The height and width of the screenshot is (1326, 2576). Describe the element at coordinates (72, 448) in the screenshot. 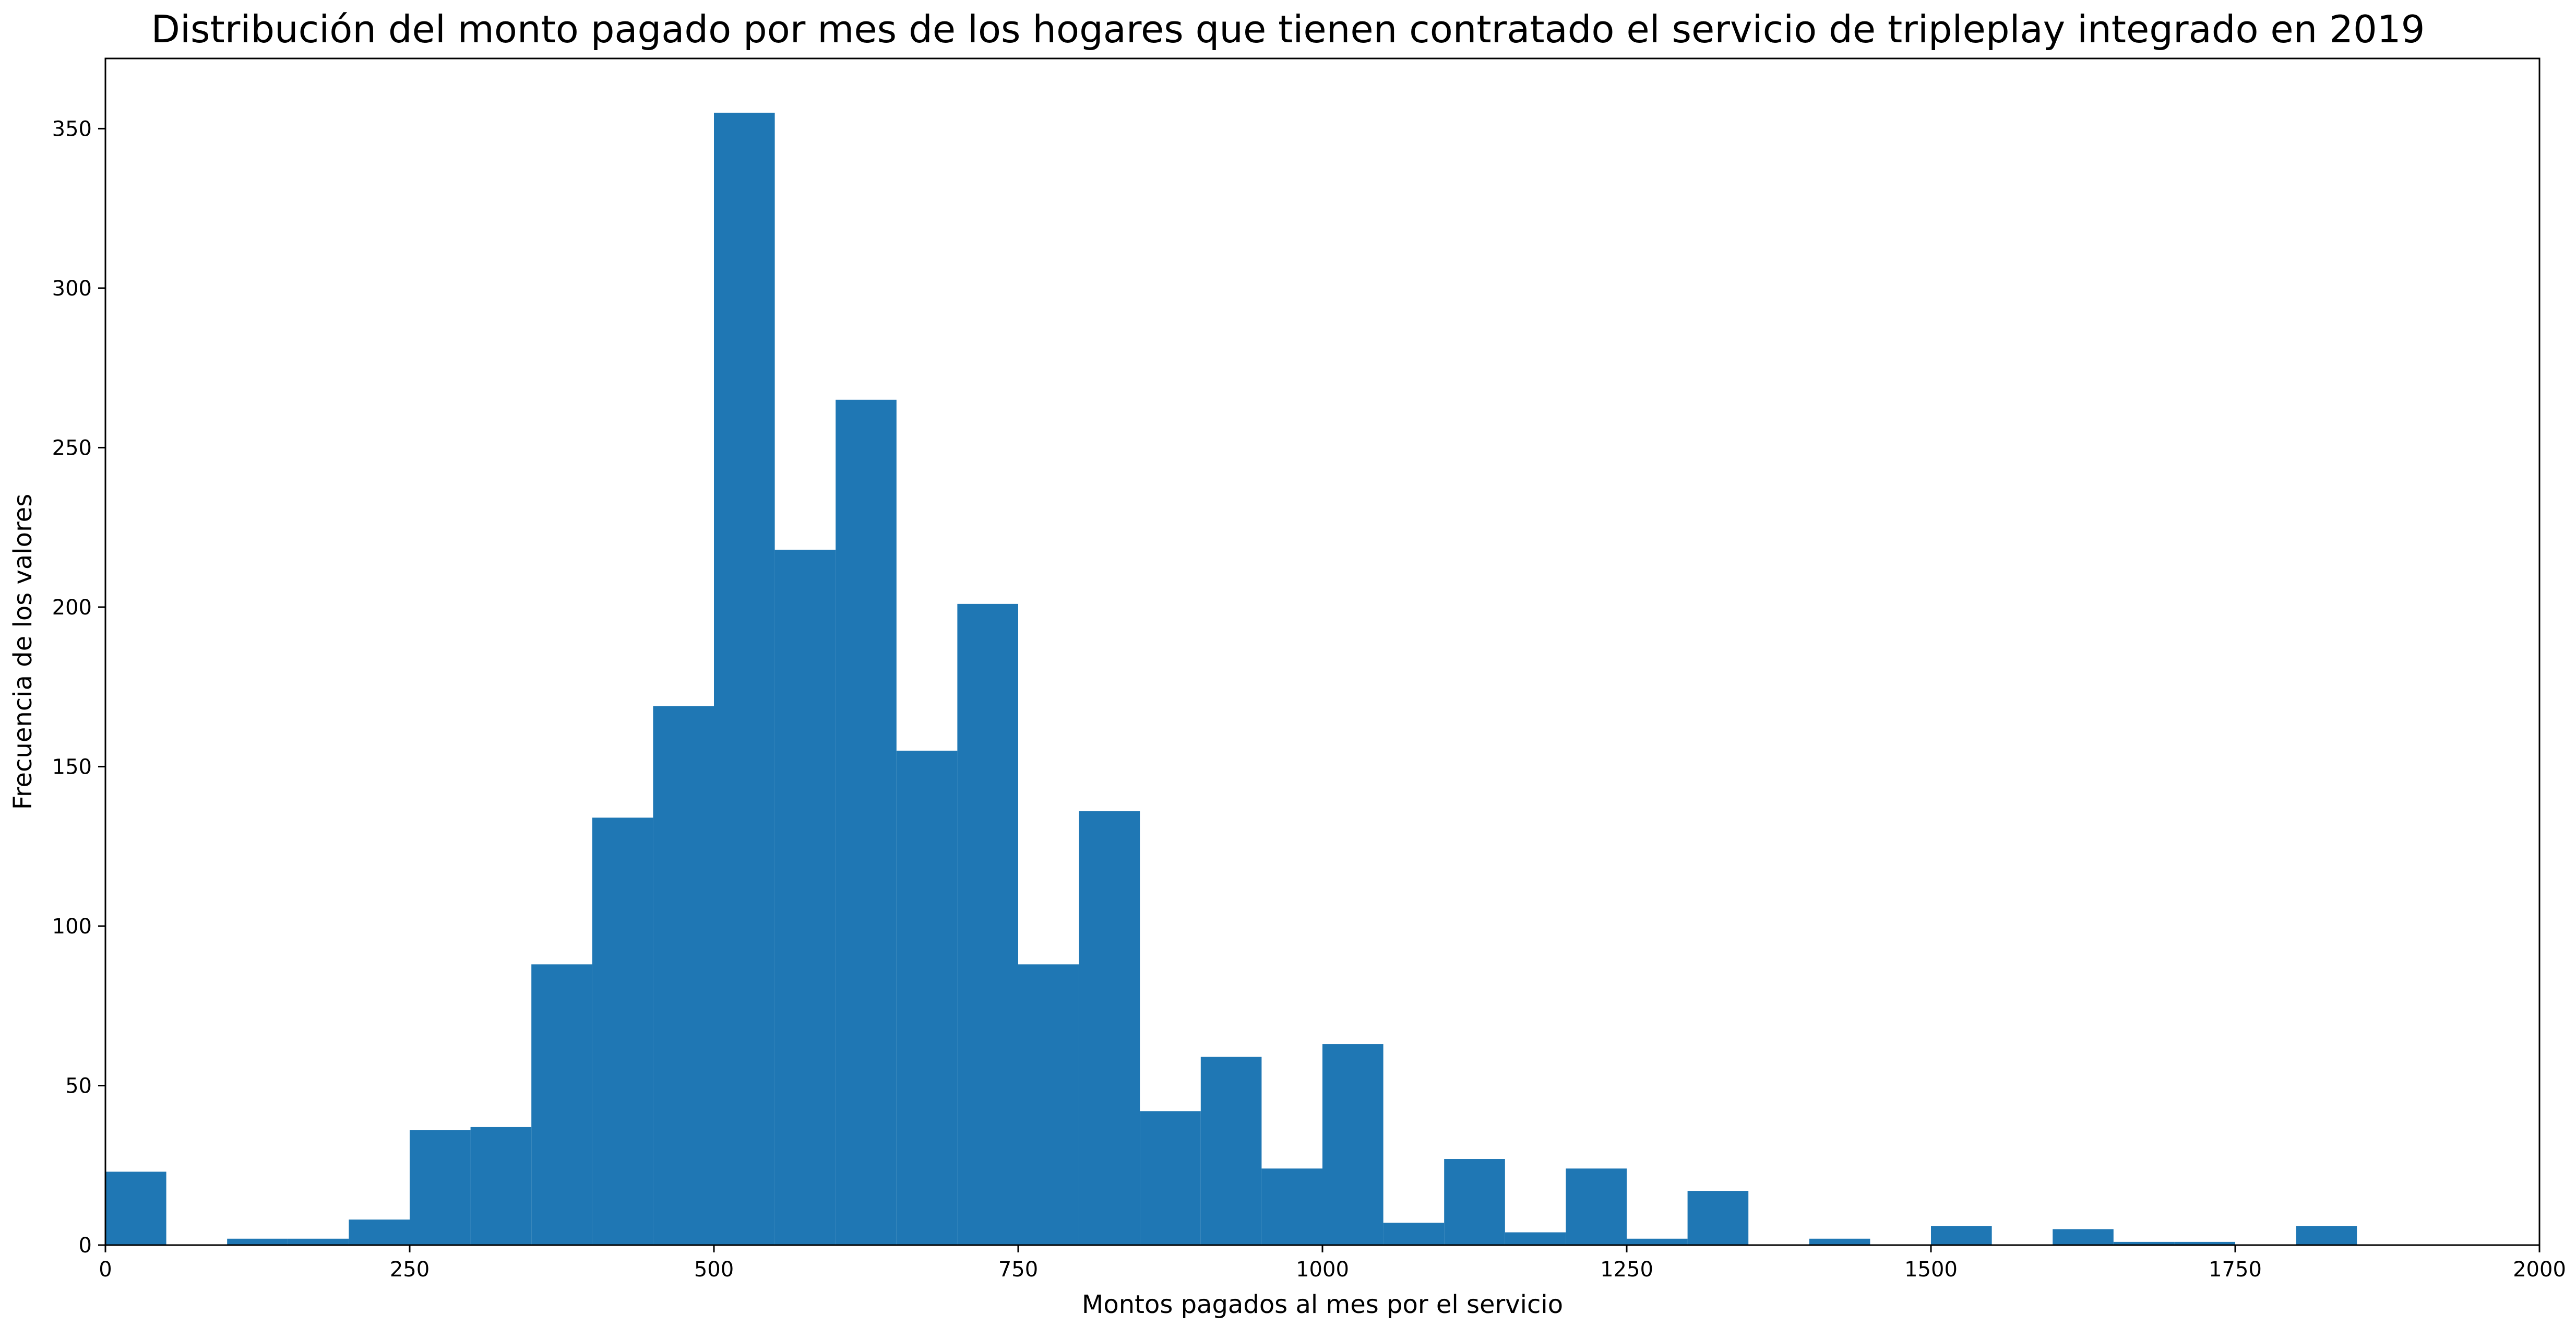

I see `y-tick-label: 250` at that location.